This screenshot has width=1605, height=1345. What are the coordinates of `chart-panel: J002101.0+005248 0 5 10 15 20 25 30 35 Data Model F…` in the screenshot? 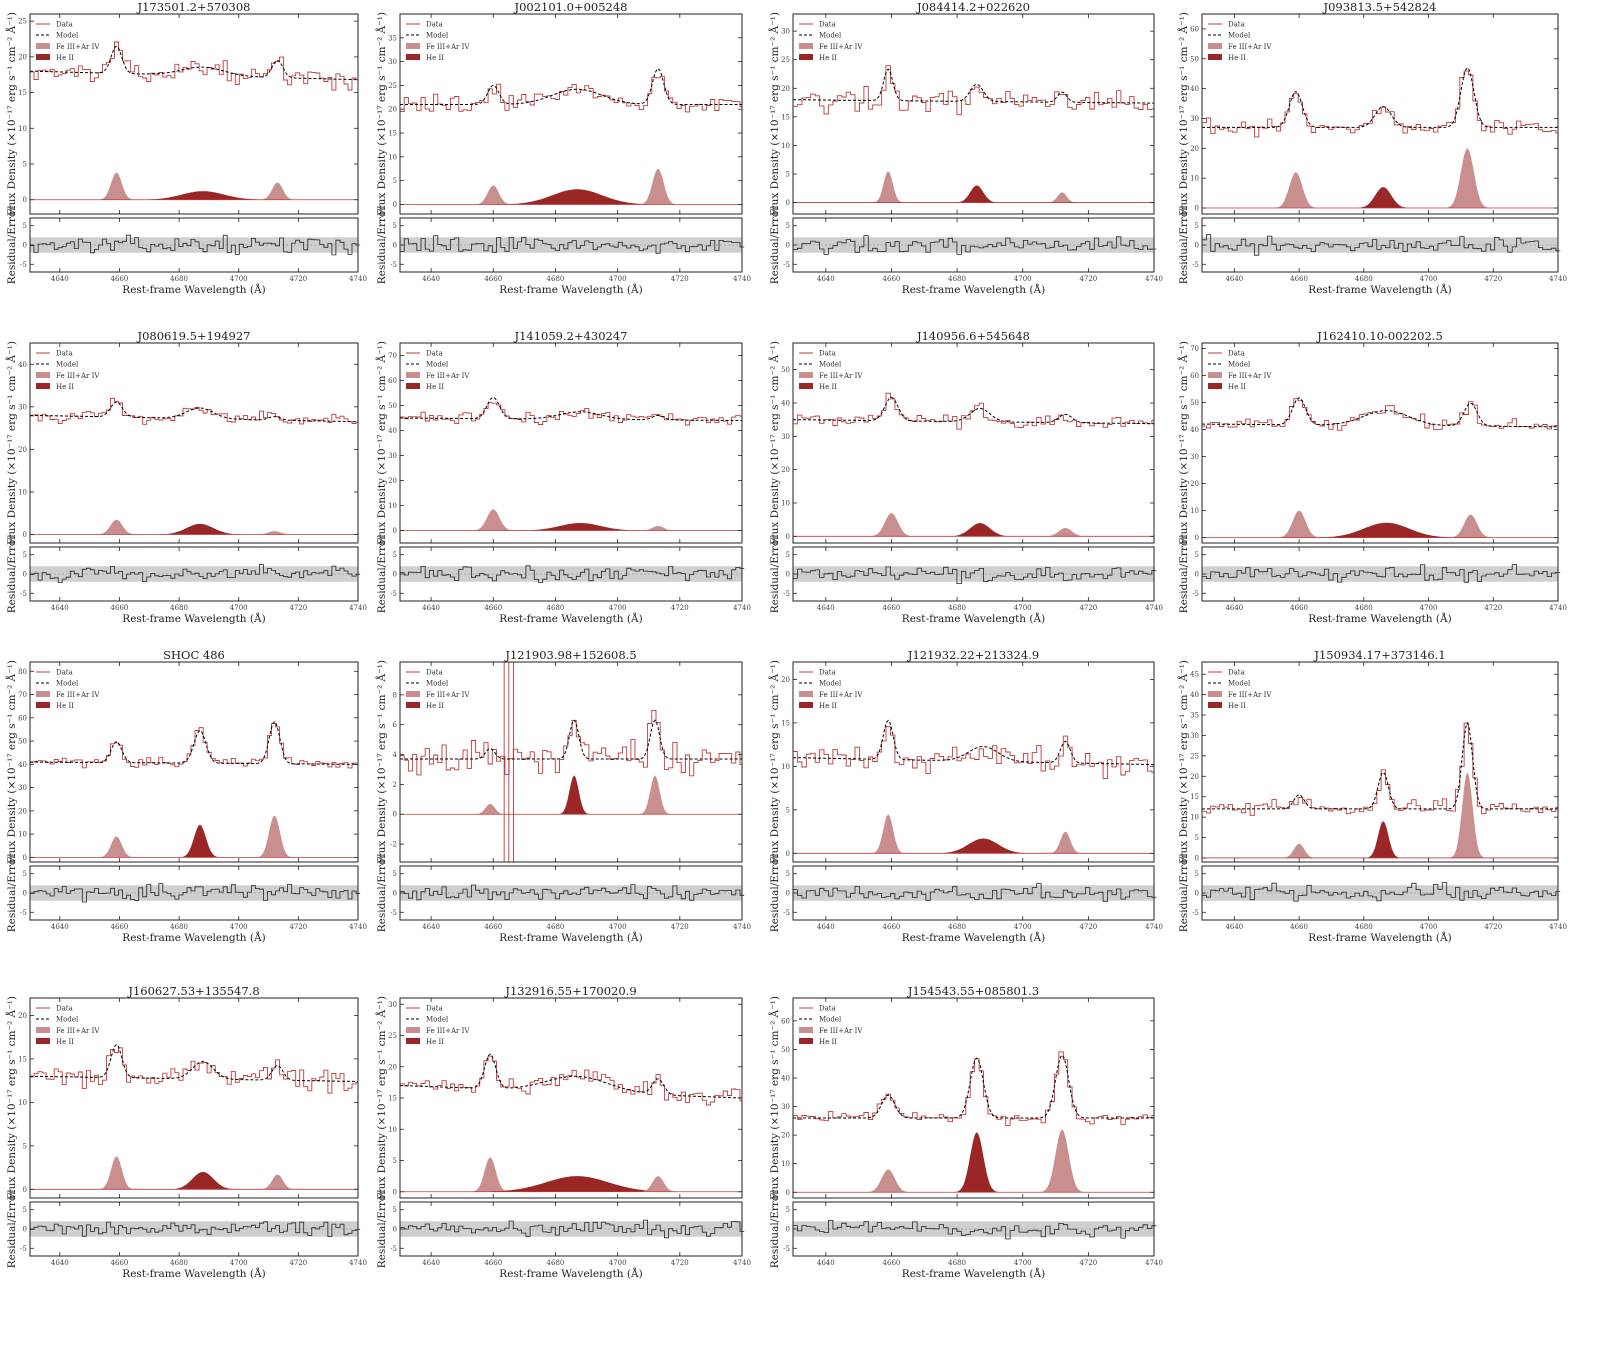 It's located at (562, 148).